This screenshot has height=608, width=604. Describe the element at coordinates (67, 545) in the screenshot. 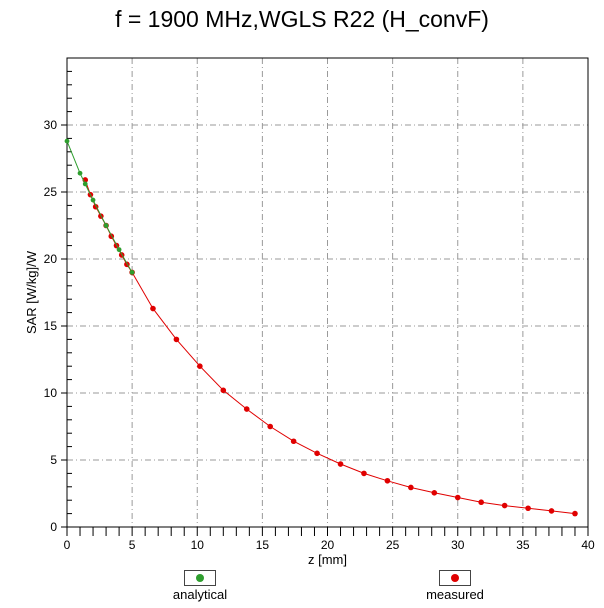

I see `x-tick-label: 0` at that location.